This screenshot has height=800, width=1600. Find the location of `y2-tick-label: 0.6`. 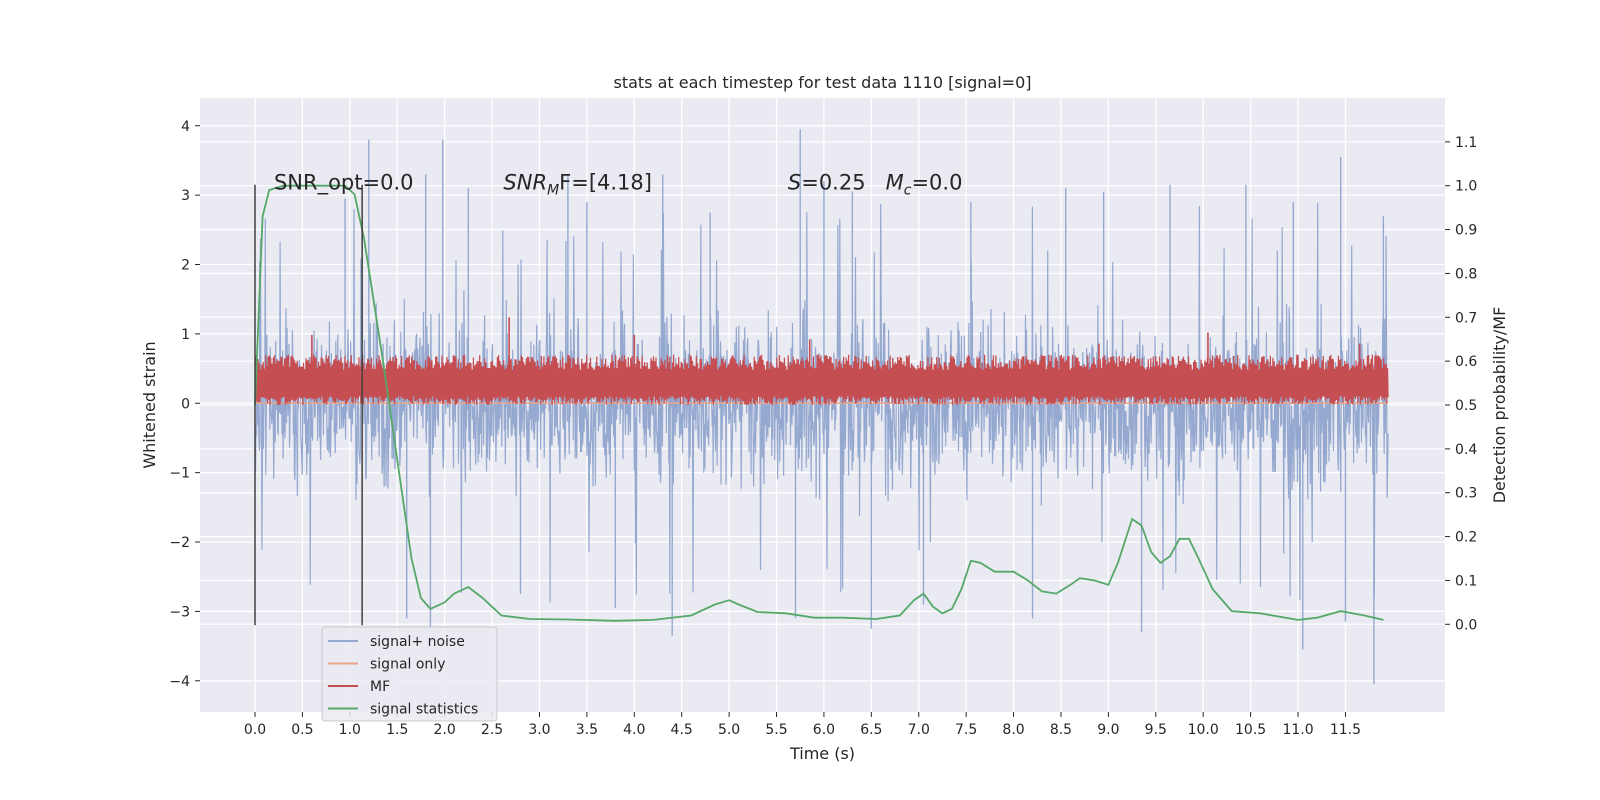

y2-tick-label: 0.6 is located at coordinates (1466, 362).